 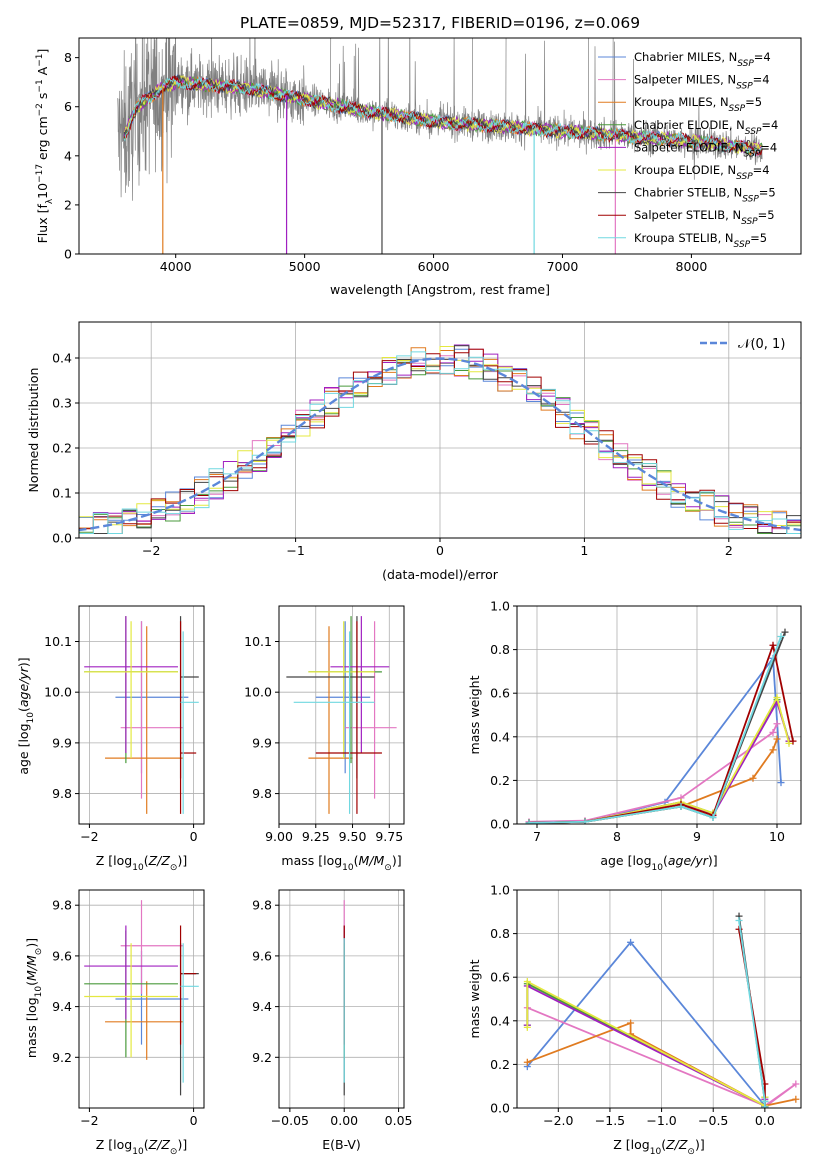 What do you see at coordinates (761, 170) in the screenshot?
I see `label-part: =4` at bounding box center [761, 170].